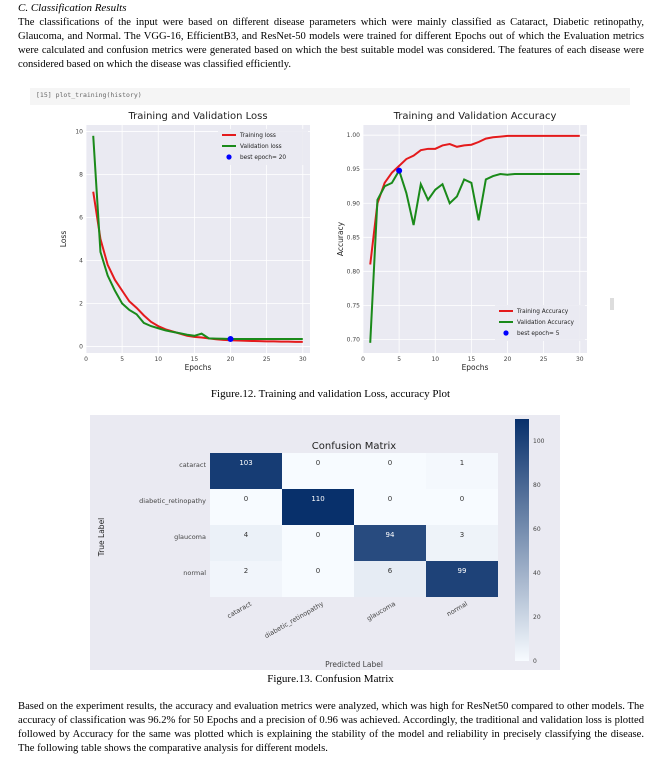 The width and height of the screenshot is (661, 771). What do you see at coordinates (537, 529) in the screenshot?
I see `colorbar-tick-label: 60` at bounding box center [537, 529].